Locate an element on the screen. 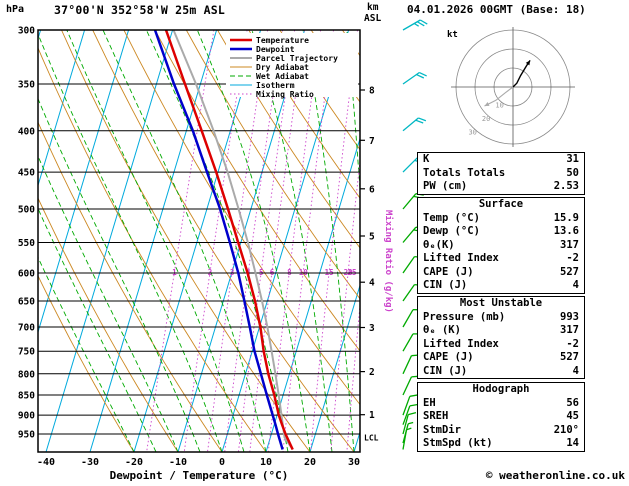 The image size is (629, 486). index-label: CIN (J) is located at coordinates (445, 285).